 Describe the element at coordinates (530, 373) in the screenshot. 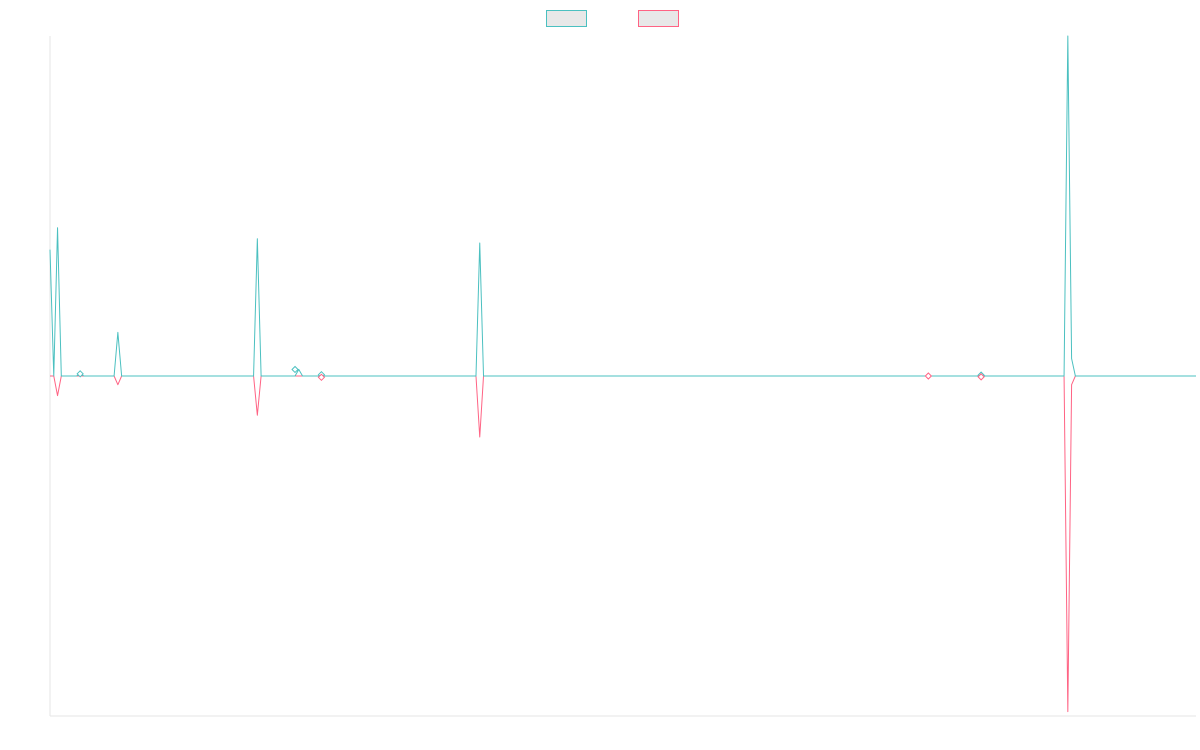

I see `marker-layer` at that location.